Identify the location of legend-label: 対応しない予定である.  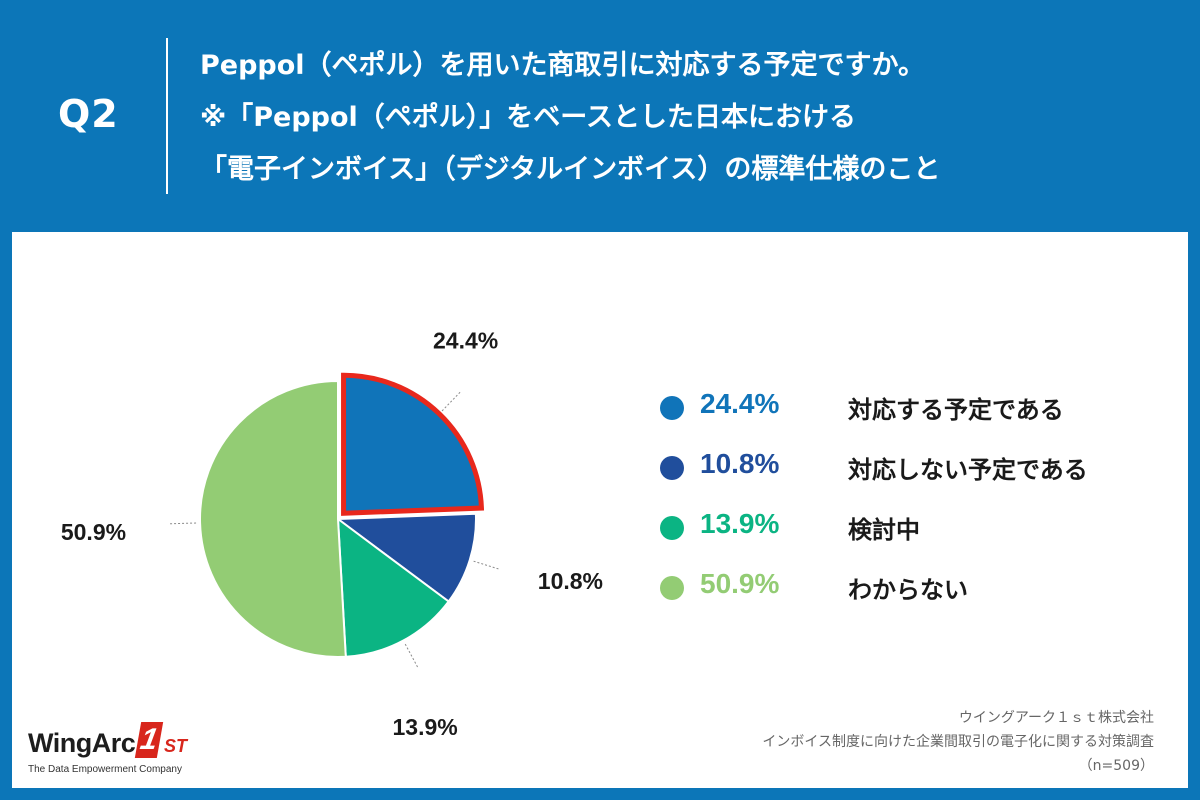
(968, 470).